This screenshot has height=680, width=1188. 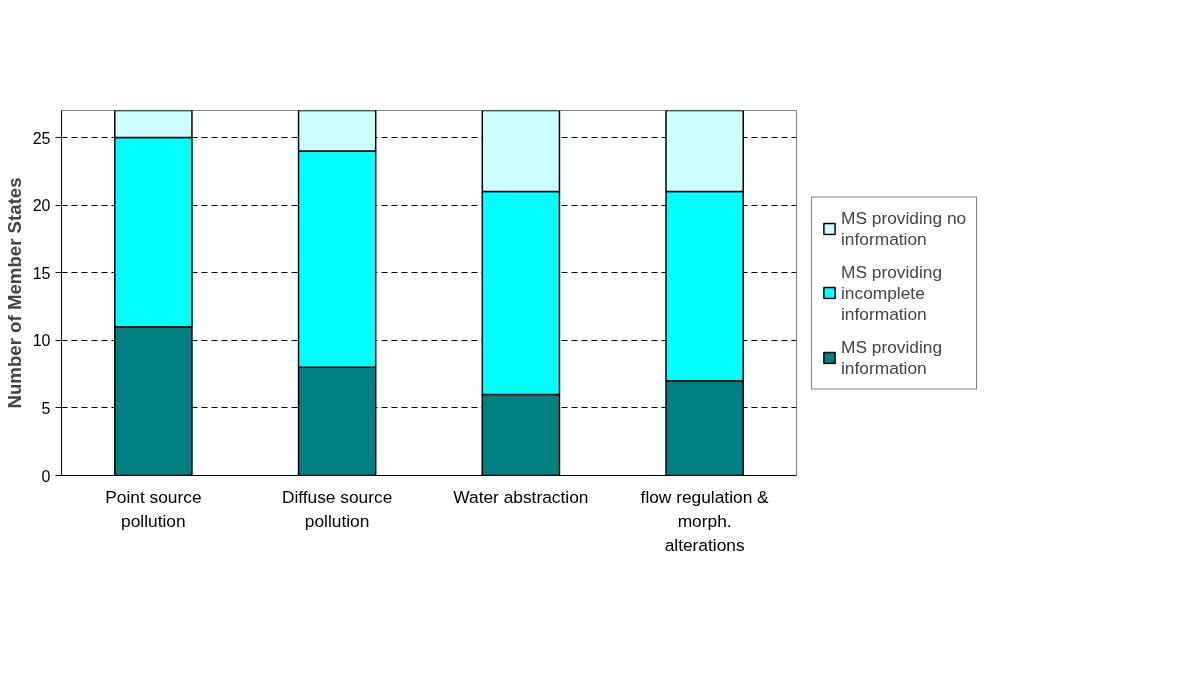 I want to click on y-axis-title: Number of Member States, so click(x=14, y=293).